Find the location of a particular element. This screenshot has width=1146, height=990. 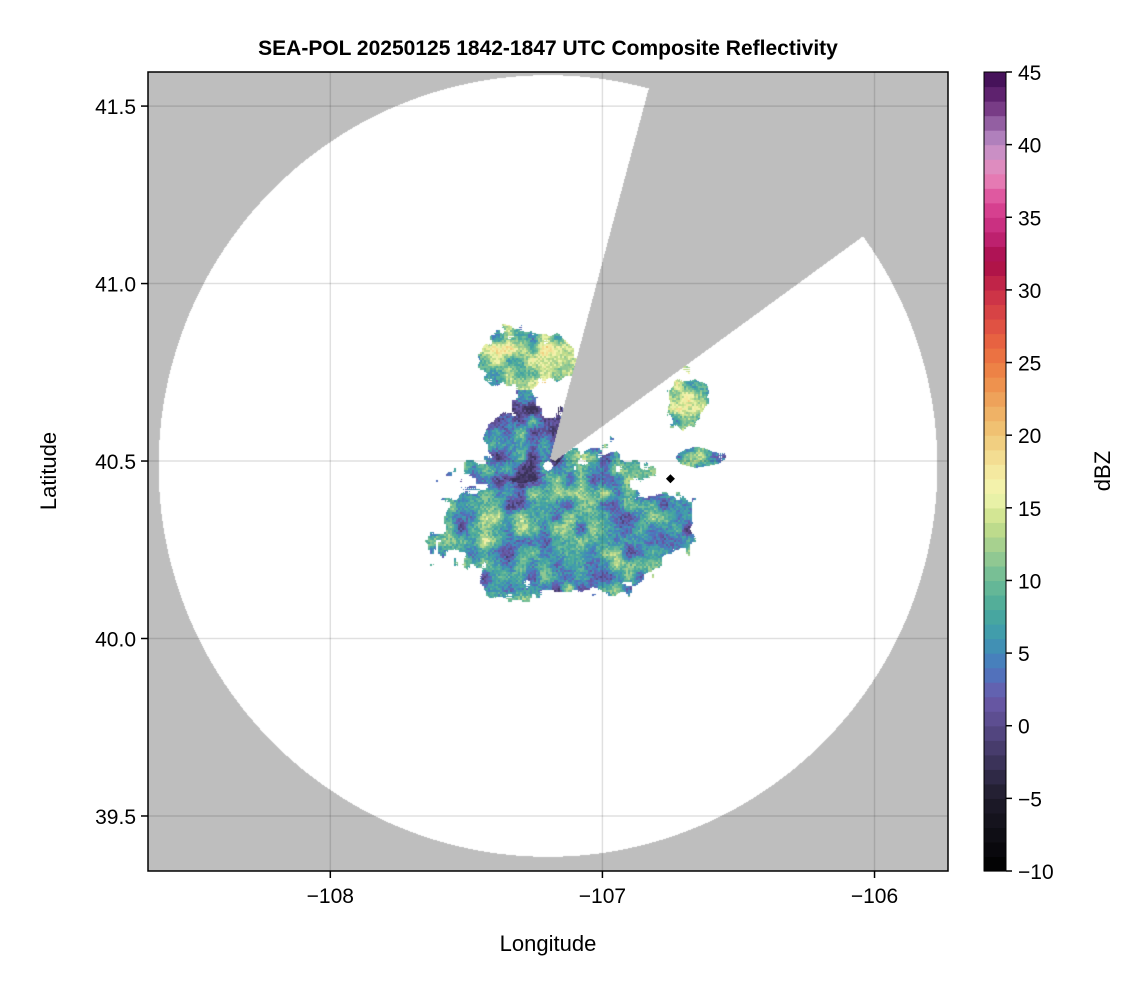

y-tick-label: 40.5 is located at coordinates (115, 462).